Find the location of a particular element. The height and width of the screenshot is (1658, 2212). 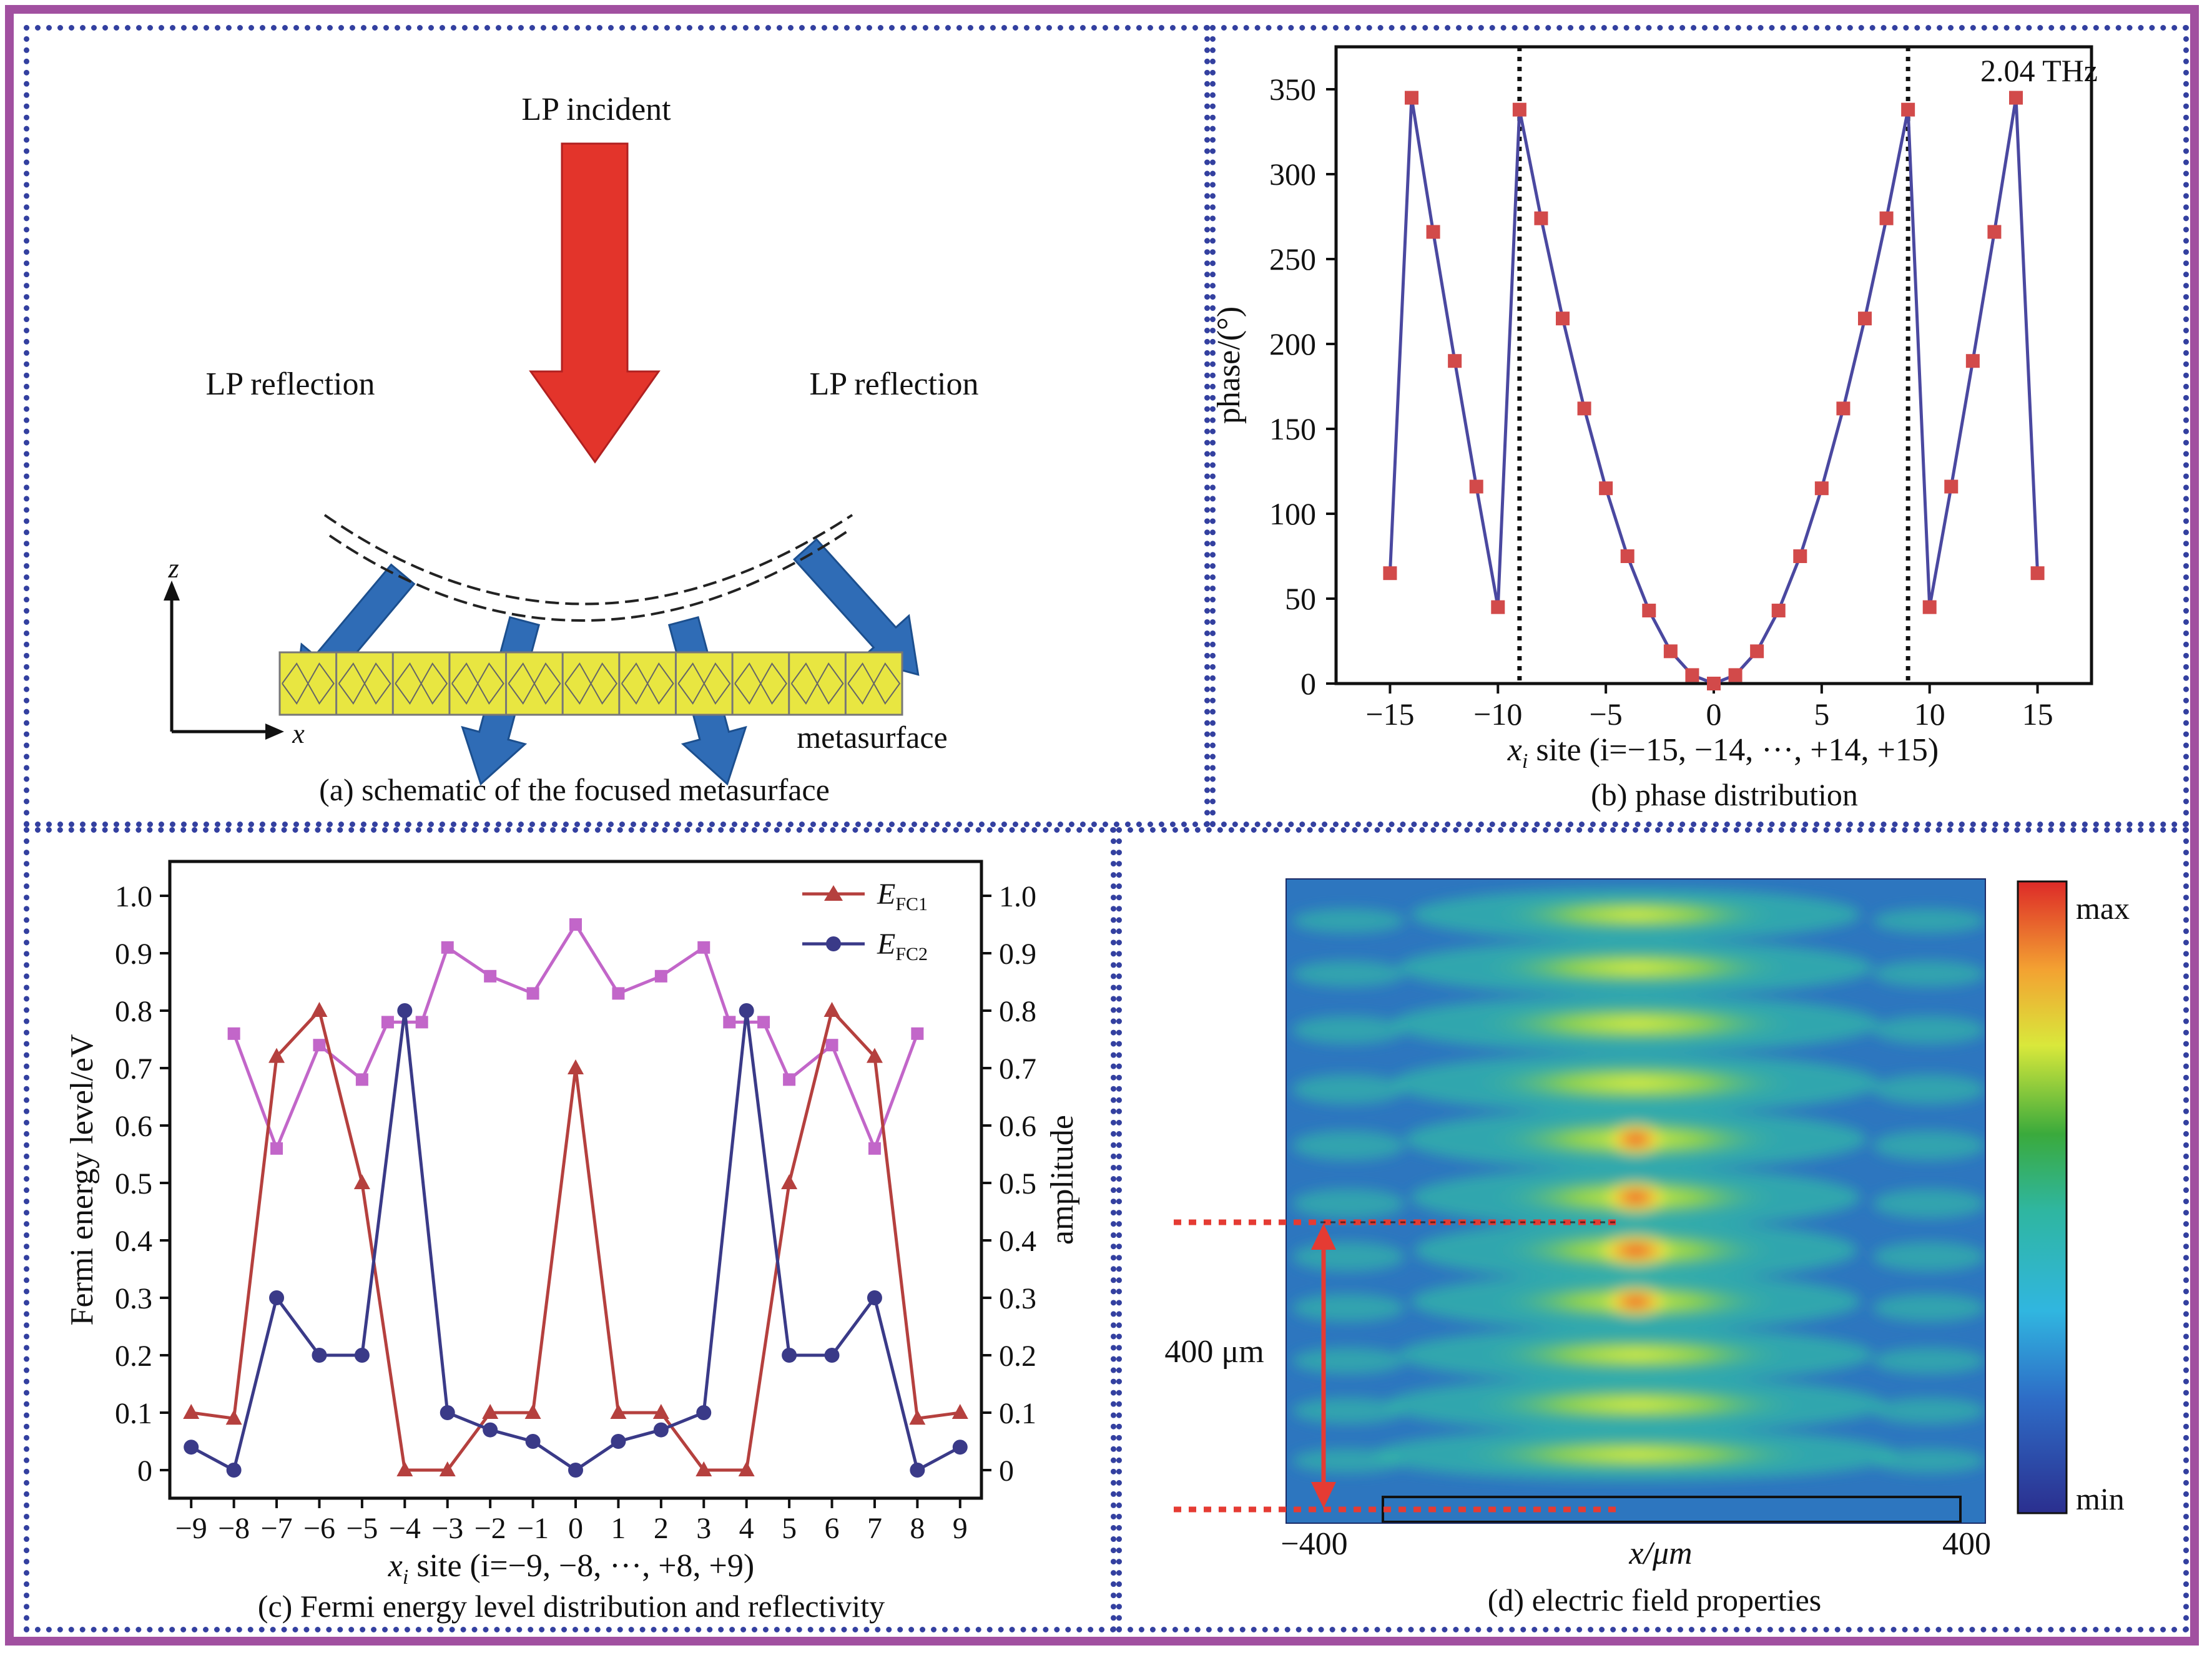

phase-xlabel-sub: i is located at coordinates (1525, 761).